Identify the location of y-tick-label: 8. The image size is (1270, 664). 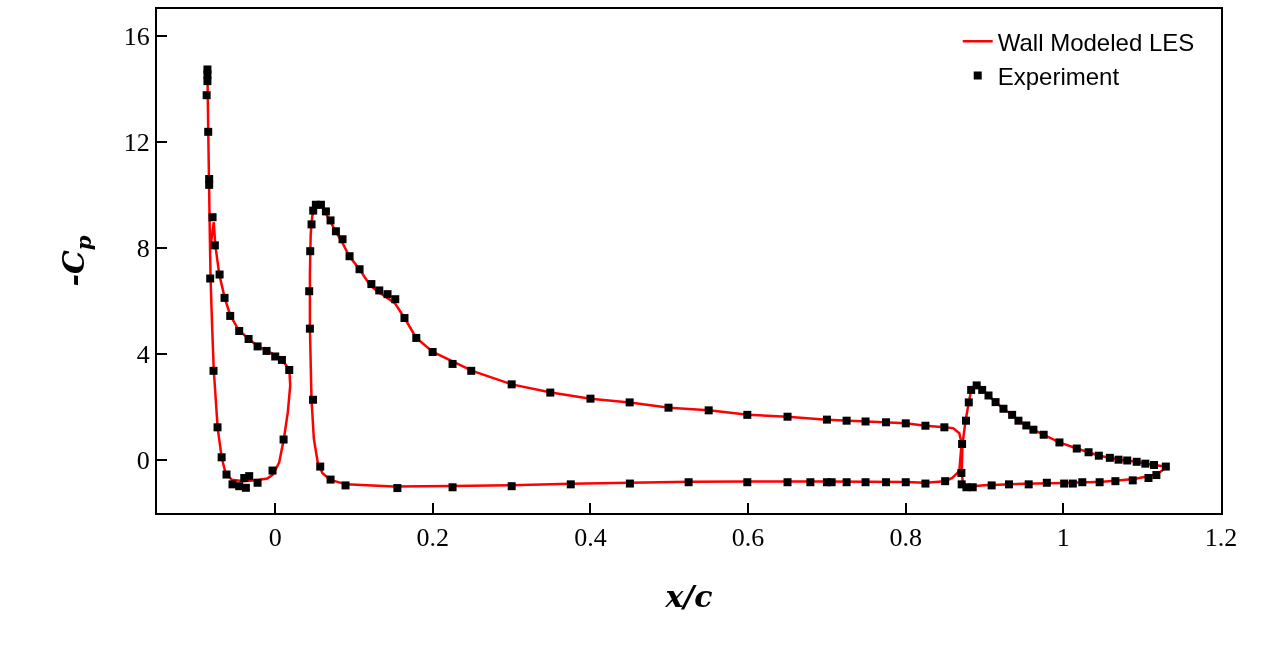
(143, 248).